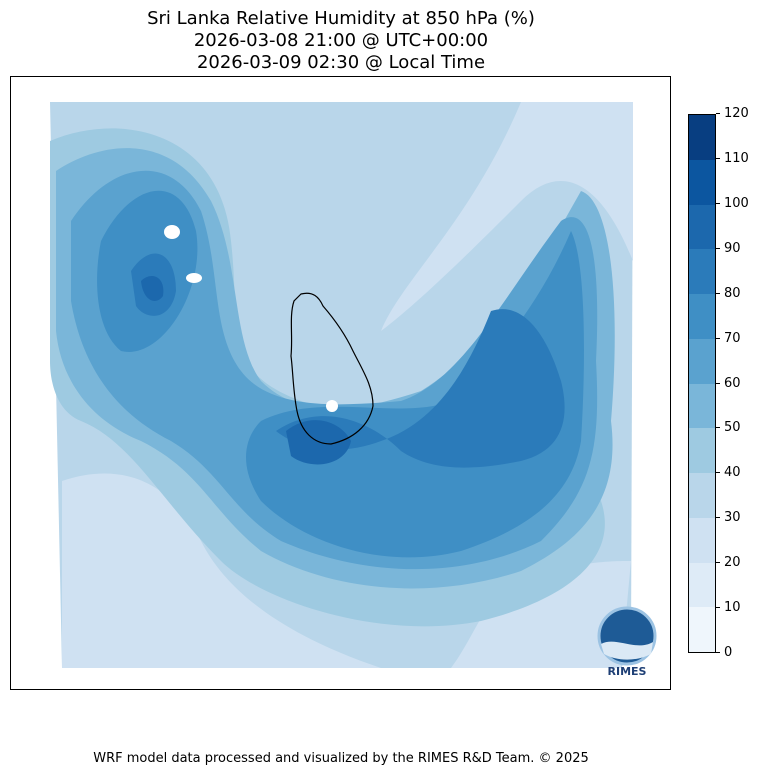 The height and width of the screenshot is (776, 760). What do you see at coordinates (507, 216) in the screenshot?
I see `contour-low-right` at bounding box center [507, 216].